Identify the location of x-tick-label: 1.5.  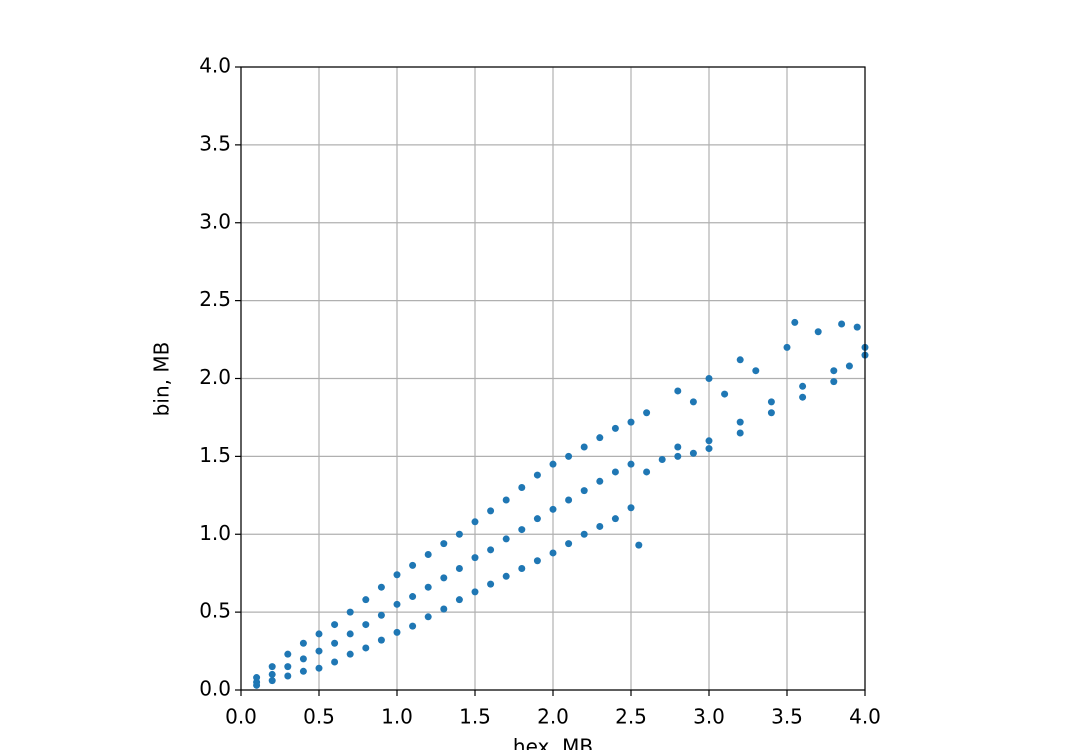
(475, 717).